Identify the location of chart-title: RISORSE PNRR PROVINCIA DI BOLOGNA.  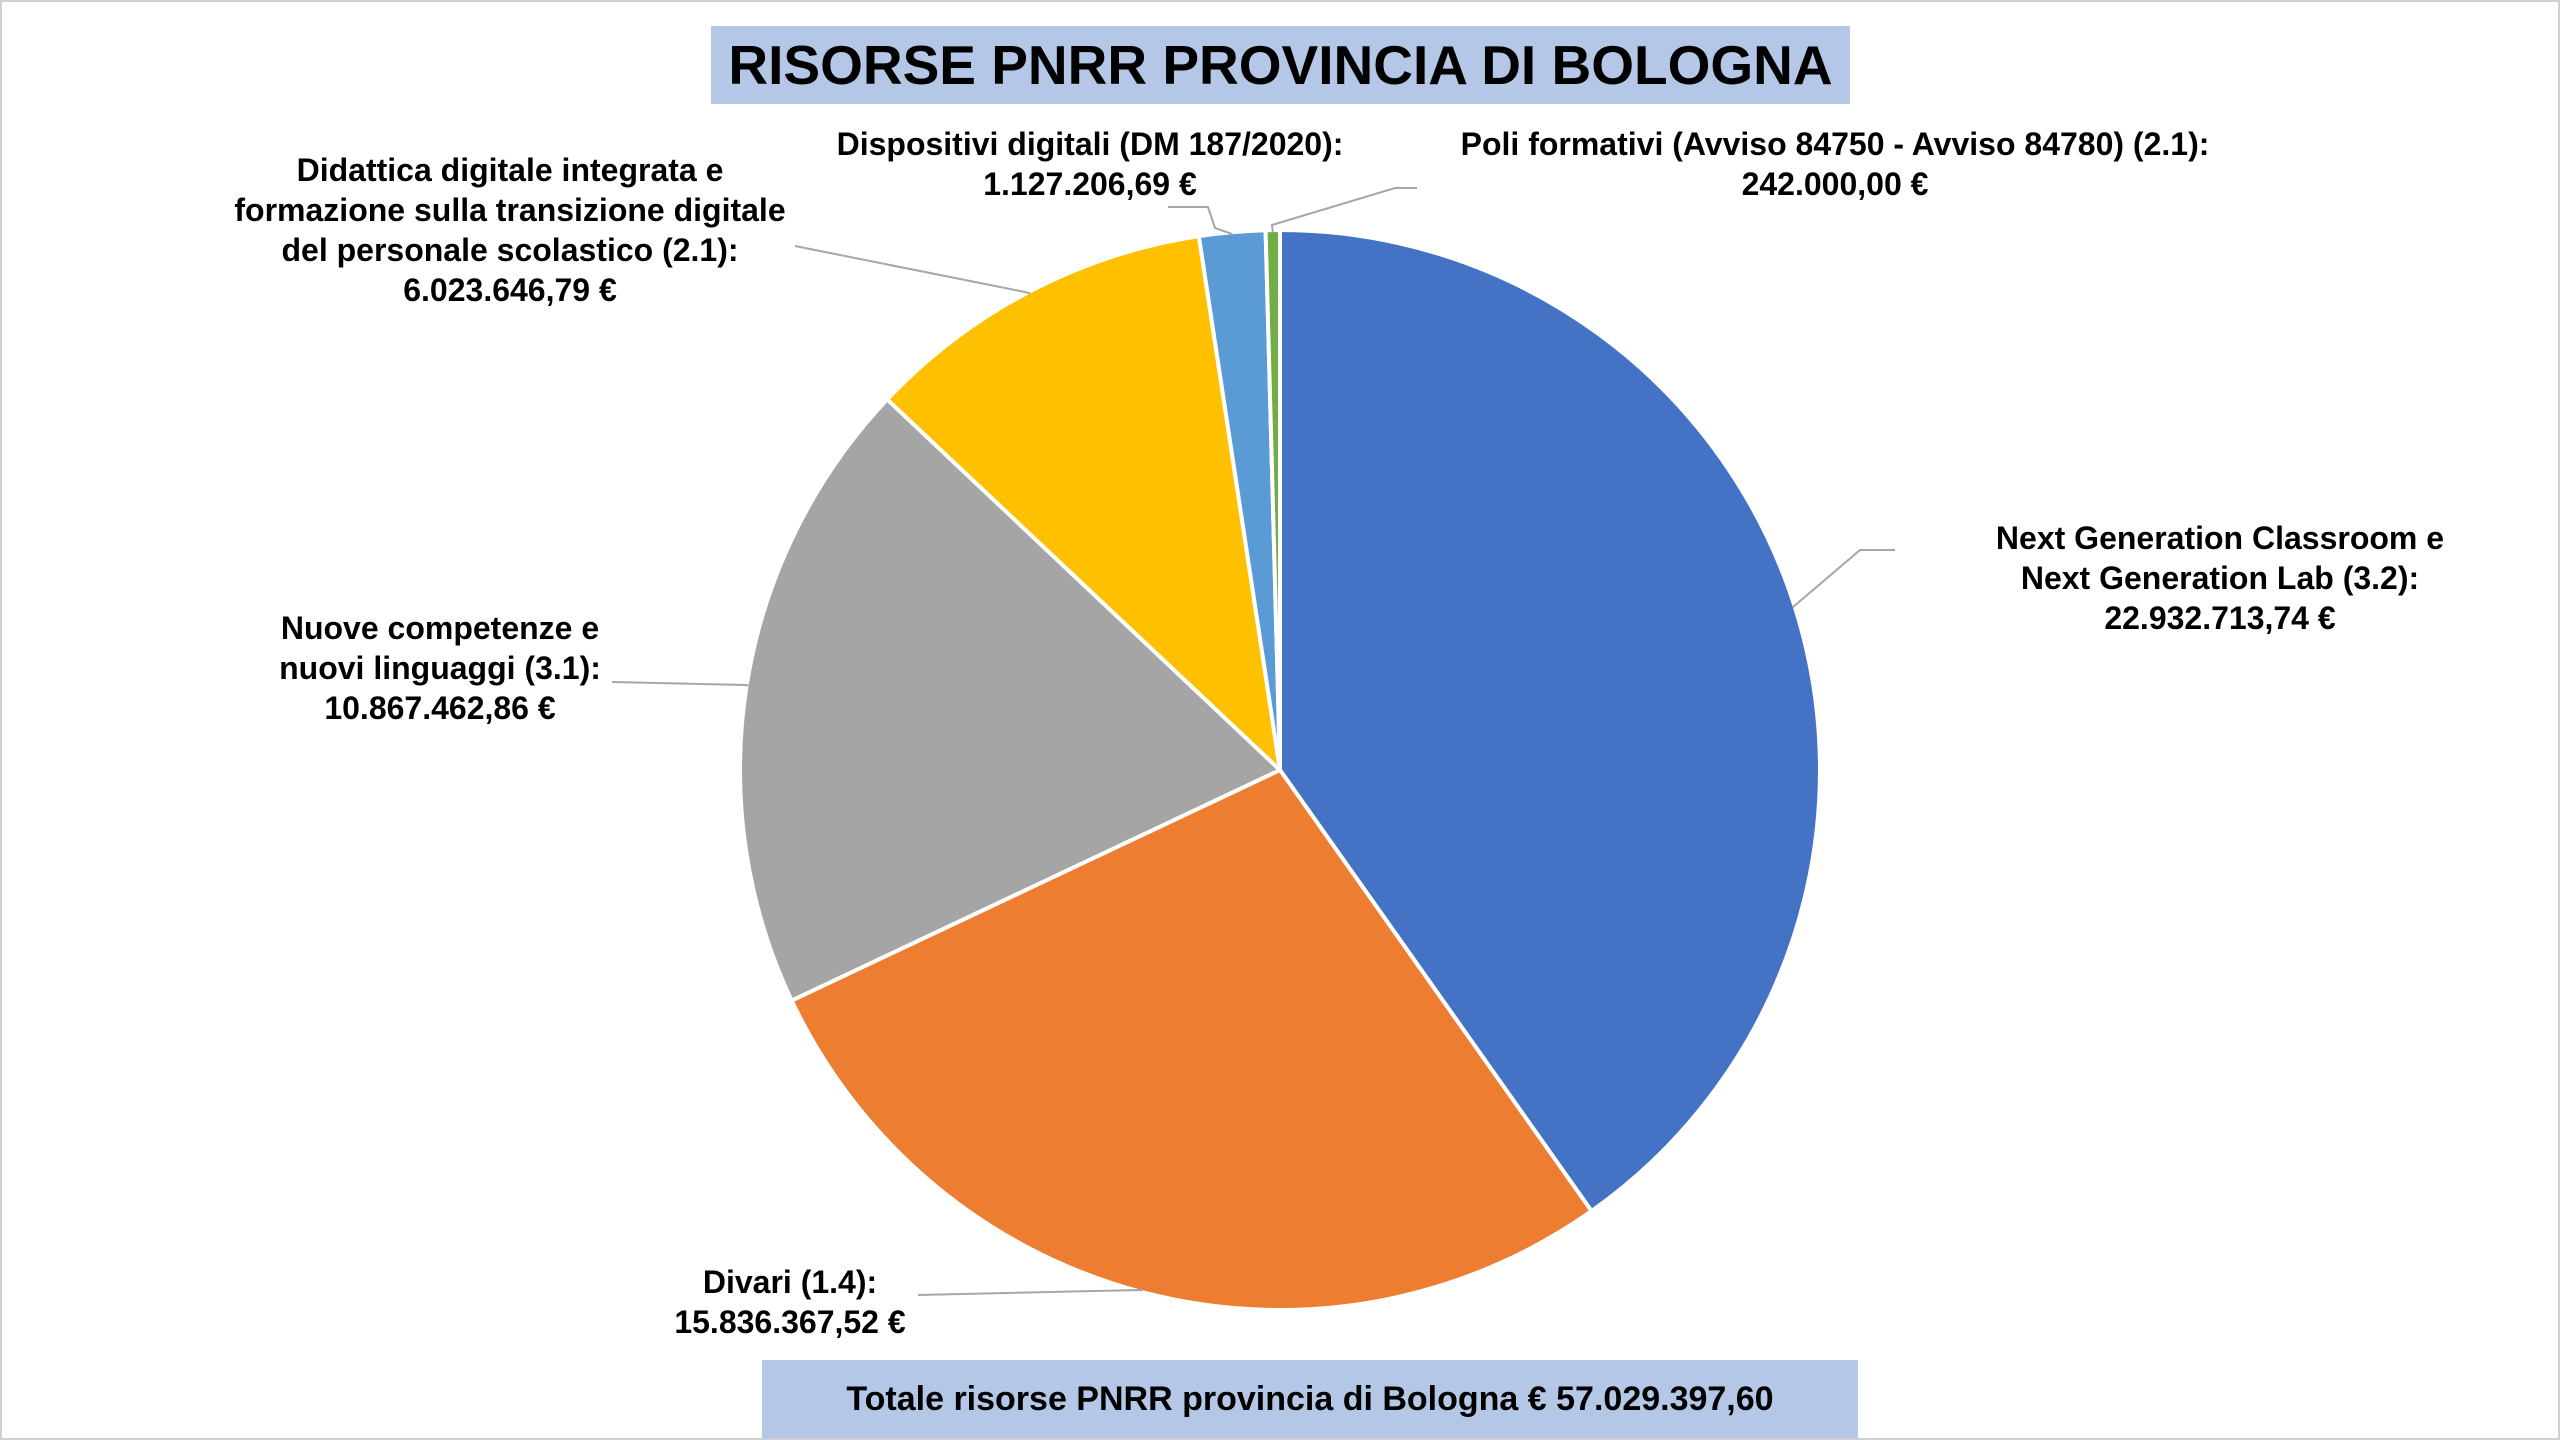
(1280, 65).